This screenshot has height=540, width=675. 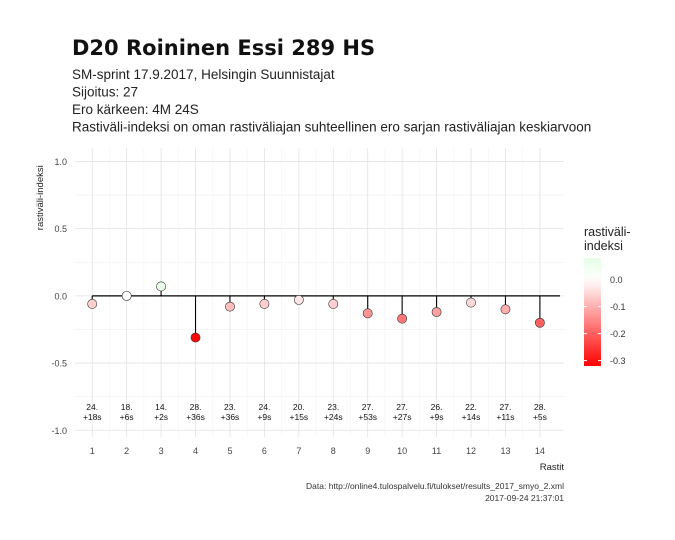 I want to click on split-place-label: 14., so click(x=161, y=407).